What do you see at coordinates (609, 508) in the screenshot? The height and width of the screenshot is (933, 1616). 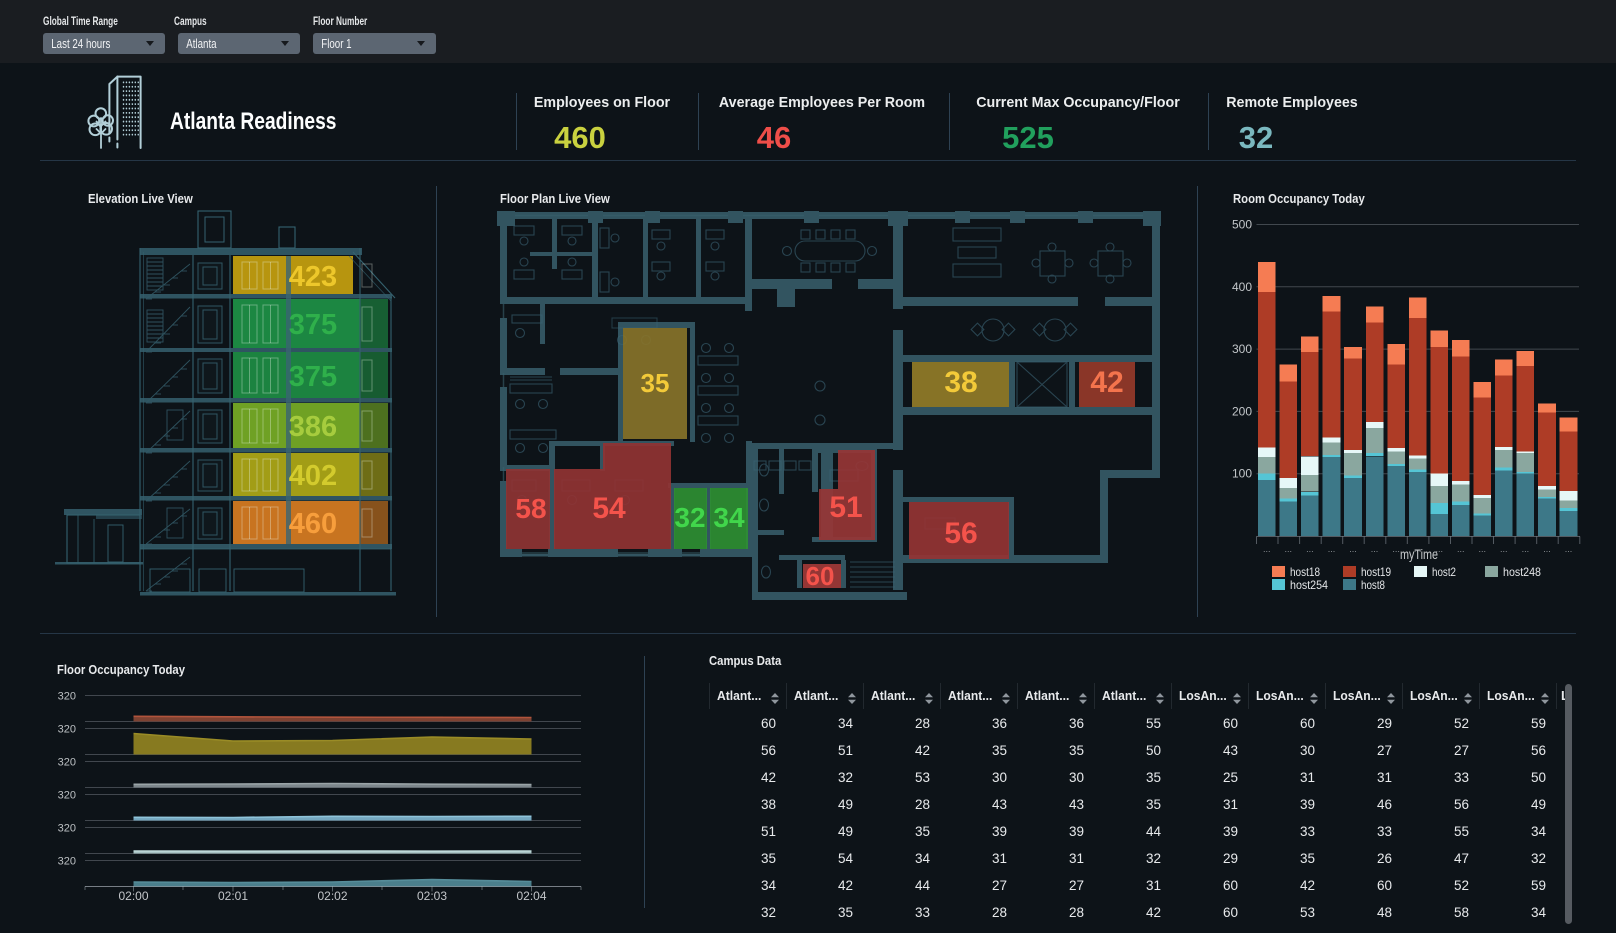 I see `svg-text: 54` at bounding box center [609, 508].